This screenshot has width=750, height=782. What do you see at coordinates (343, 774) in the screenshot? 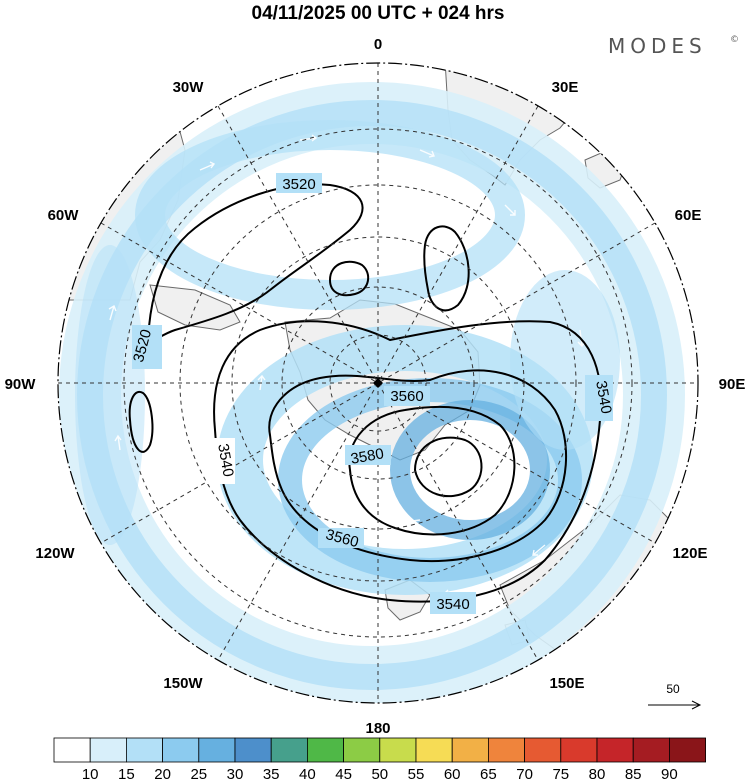
I see `colorbar-tick-label: 45` at bounding box center [343, 774].